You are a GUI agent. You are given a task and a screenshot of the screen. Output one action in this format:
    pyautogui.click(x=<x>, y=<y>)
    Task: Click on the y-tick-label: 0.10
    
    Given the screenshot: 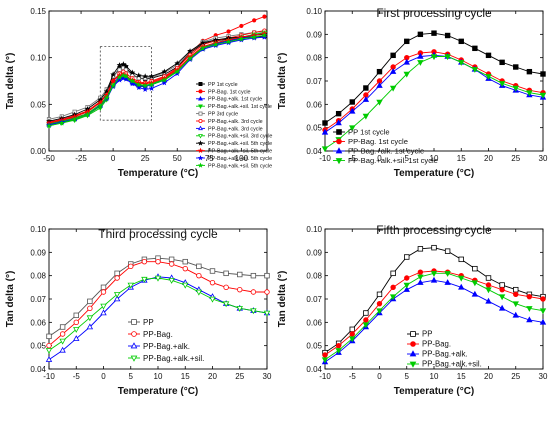 What is the action you would take?
    pyautogui.click(x=314, y=11)
    